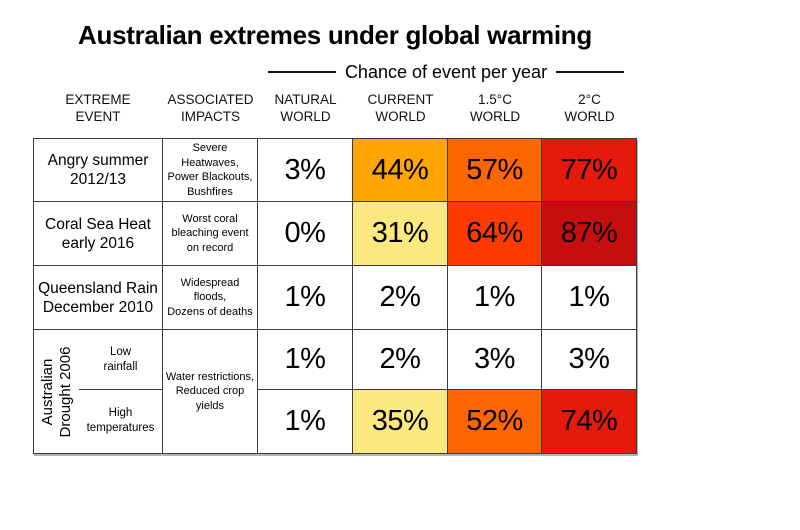  Describe the element at coordinates (305, 170) in the screenshot. I see `cell-angry-summer-natural: 3%` at that location.